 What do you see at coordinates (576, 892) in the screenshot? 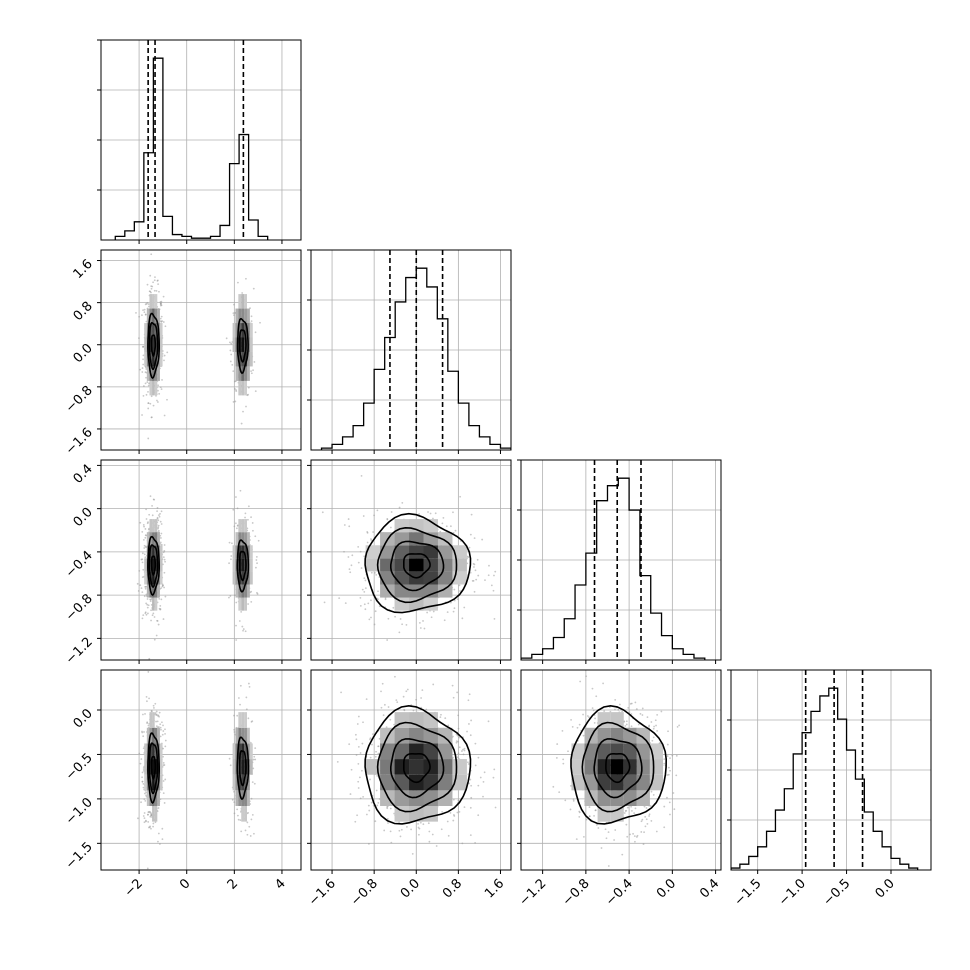
I see `x-tick-label: −0.8` at bounding box center [576, 892].